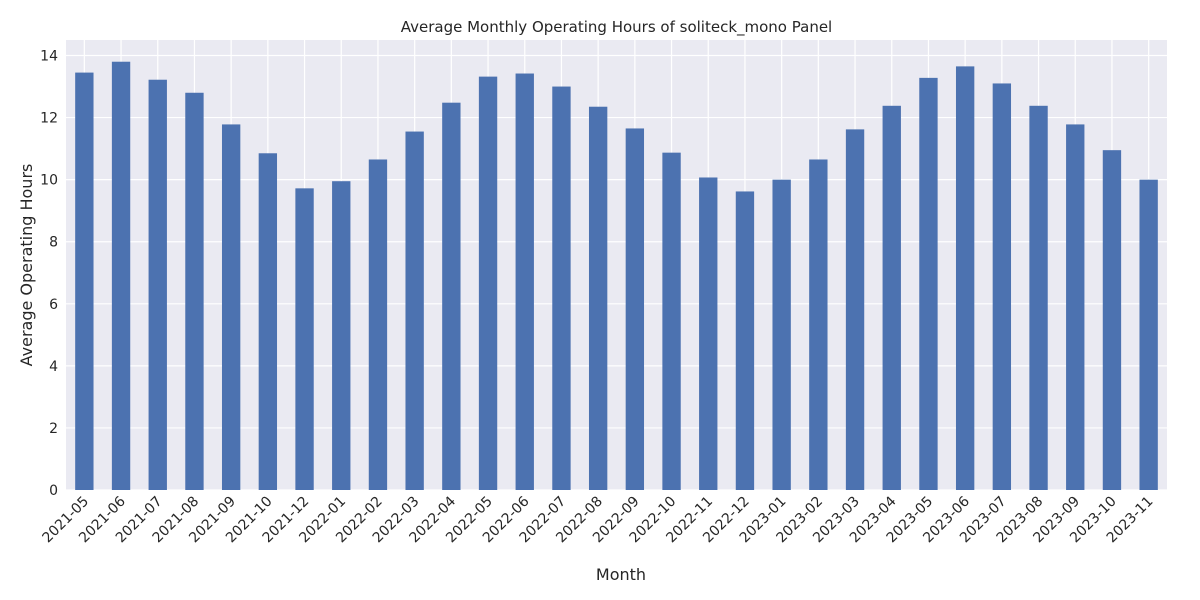  I want to click on y-tick-label: 8, so click(53, 243).